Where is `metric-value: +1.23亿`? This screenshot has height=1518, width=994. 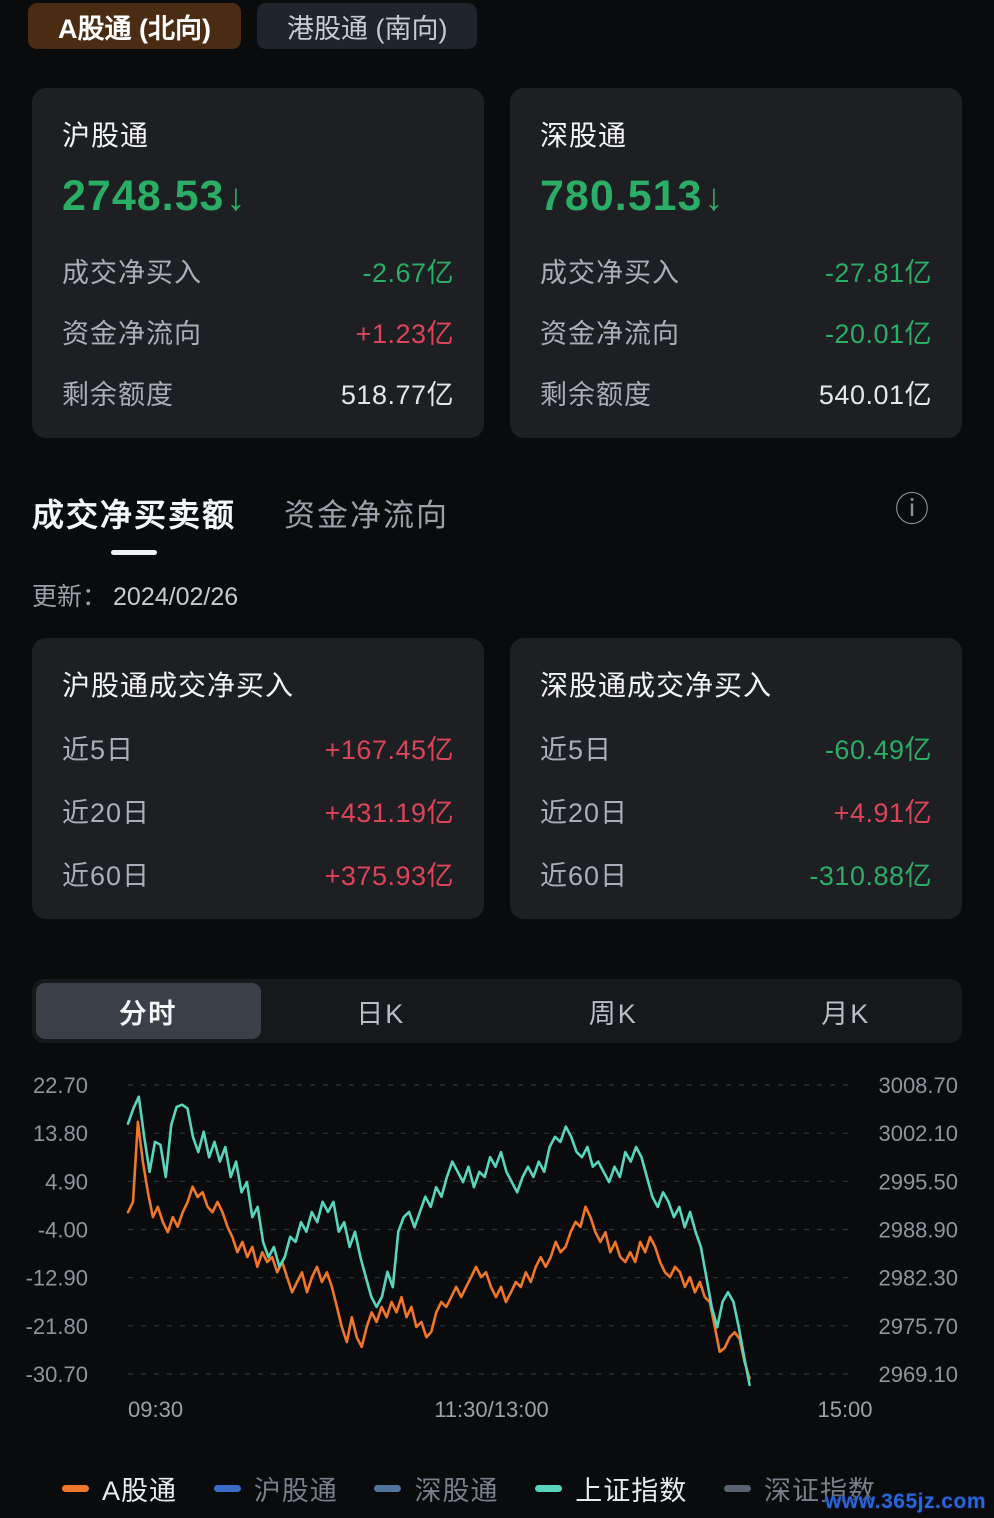
metric-value: +1.23亿 is located at coordinates (404, 334).